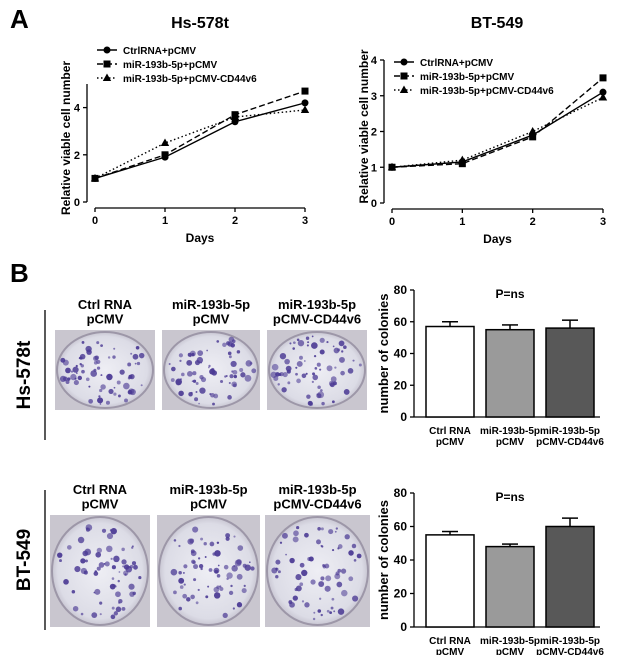  I want to click on y-tick-label: 60, so click(401, 527).